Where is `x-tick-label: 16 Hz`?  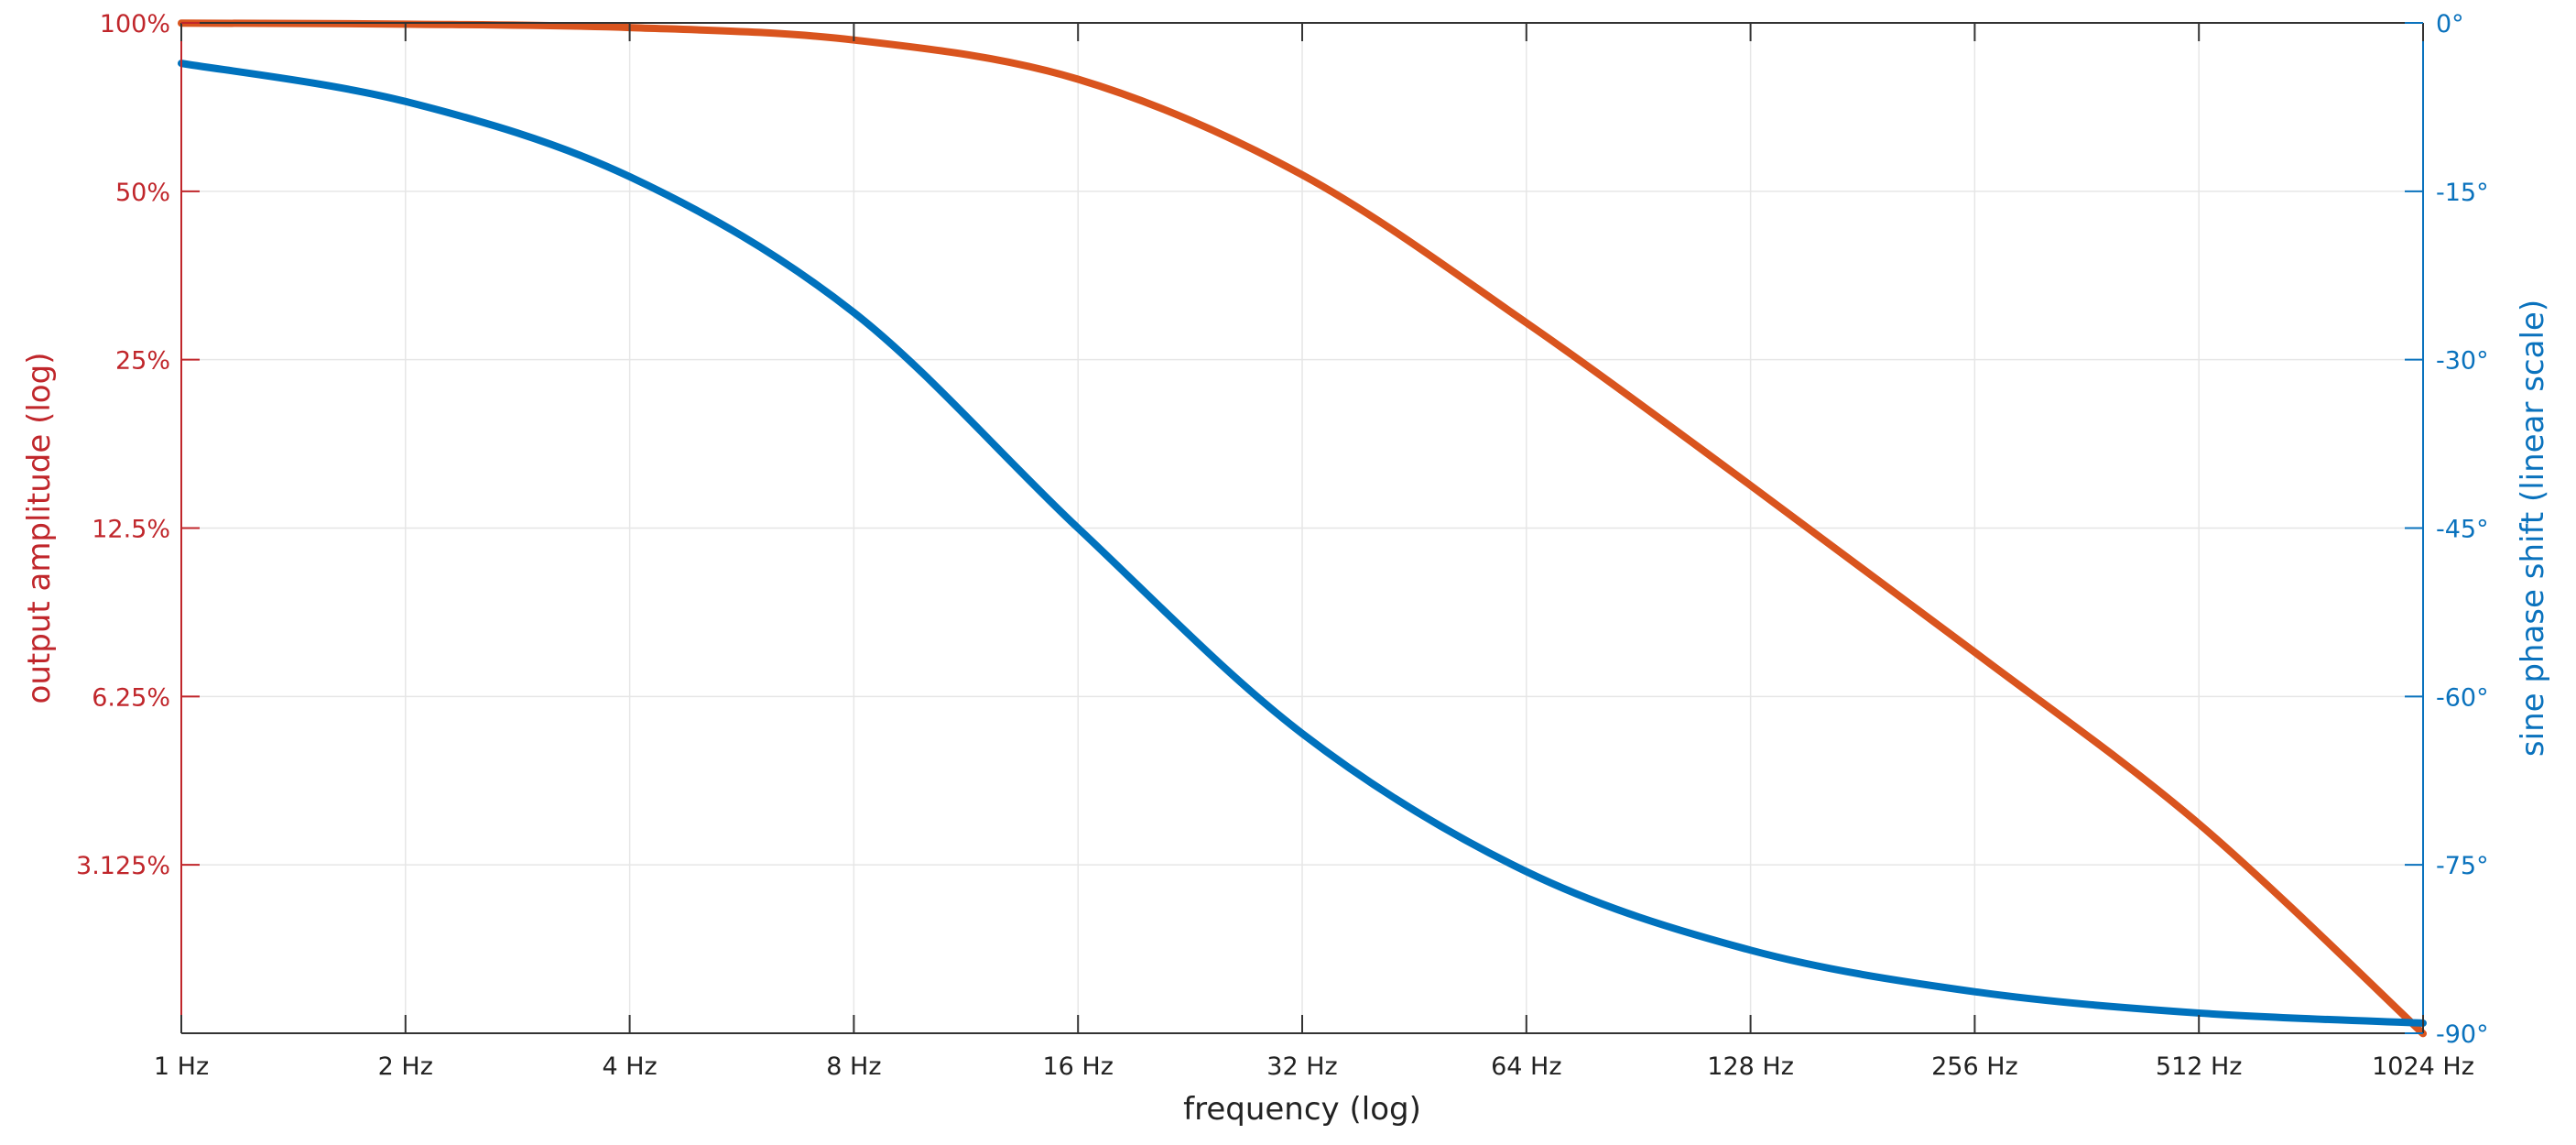
x-tick-label: 16 Hz is located at coordinates (1077, 1067).